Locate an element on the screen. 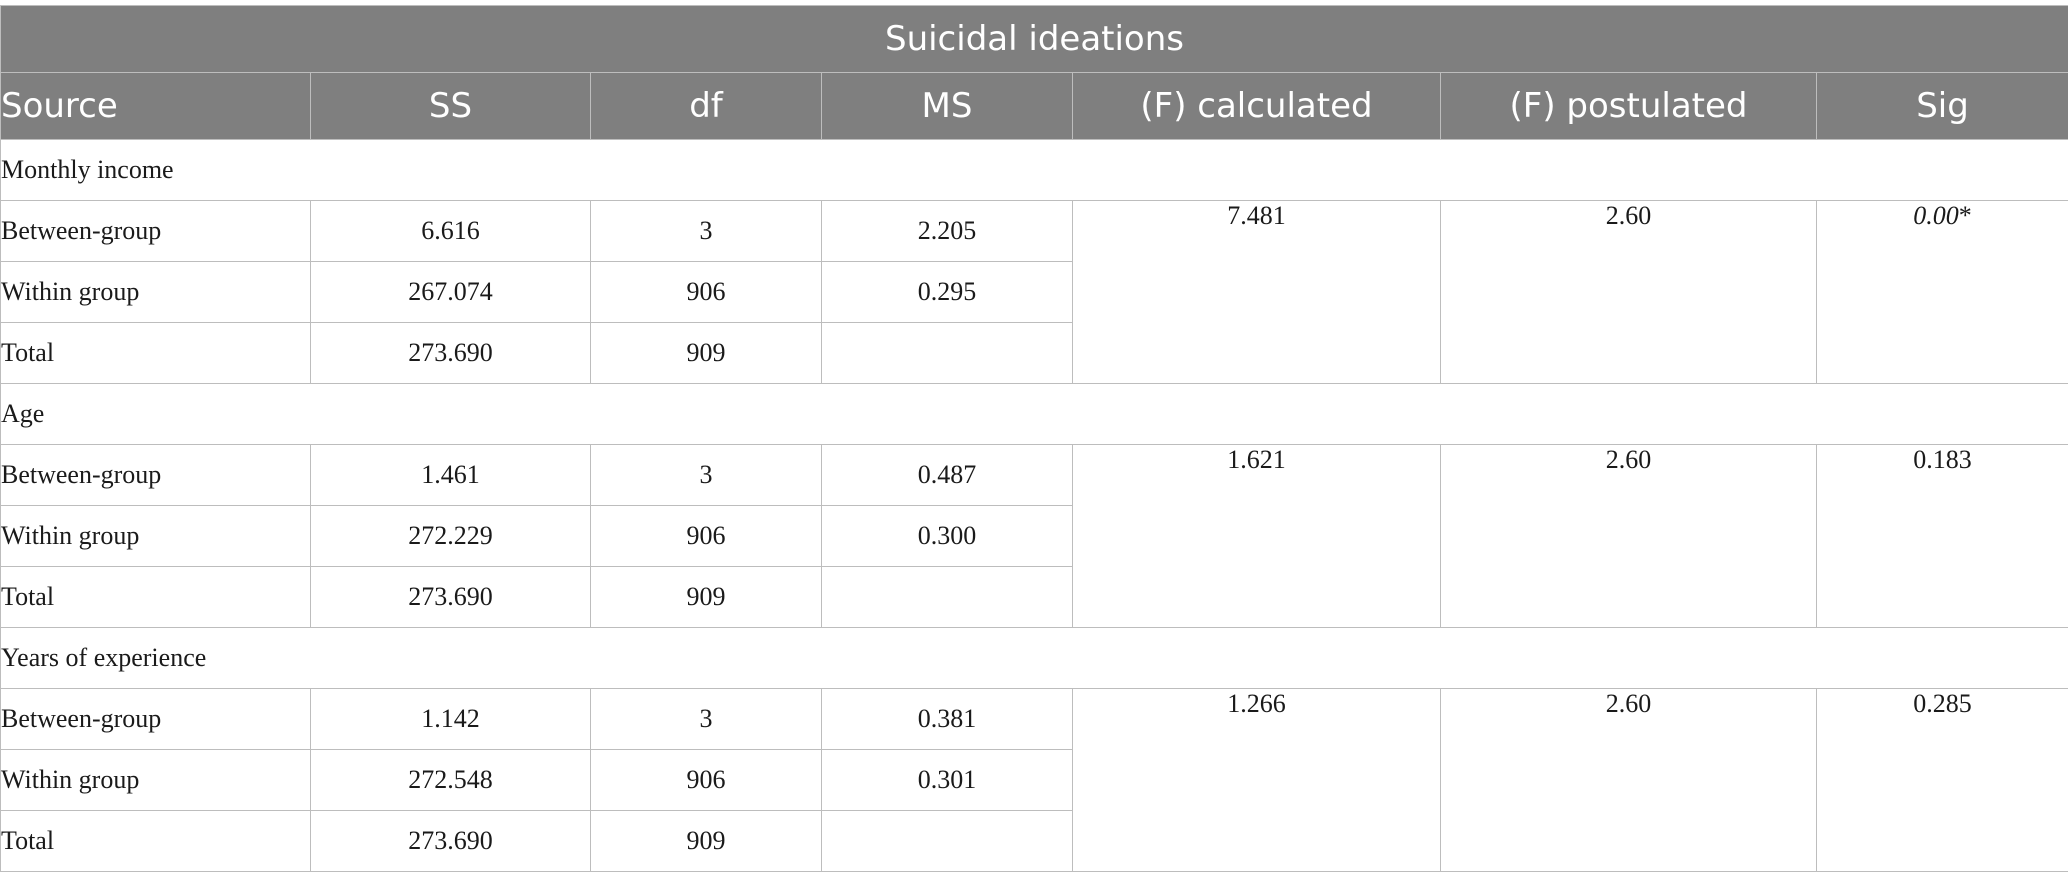  table-title-row: Suicidal ideations is located at coordinates (1034, 39).